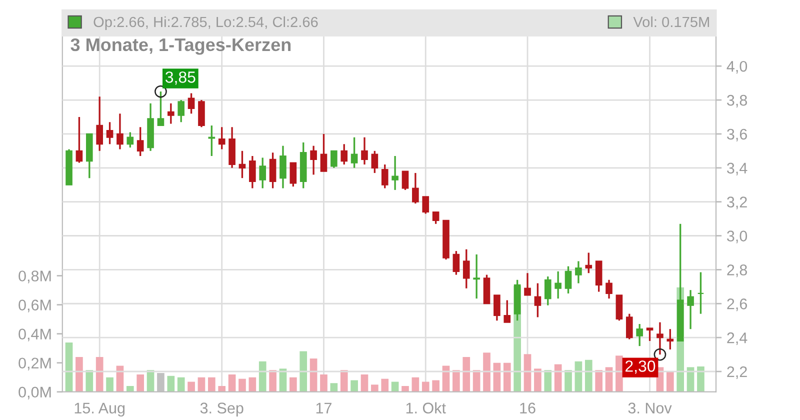 This screenshot has width=800, height=420. I want to click on legend-label: Vol: 0.175M, so click(671, 22).